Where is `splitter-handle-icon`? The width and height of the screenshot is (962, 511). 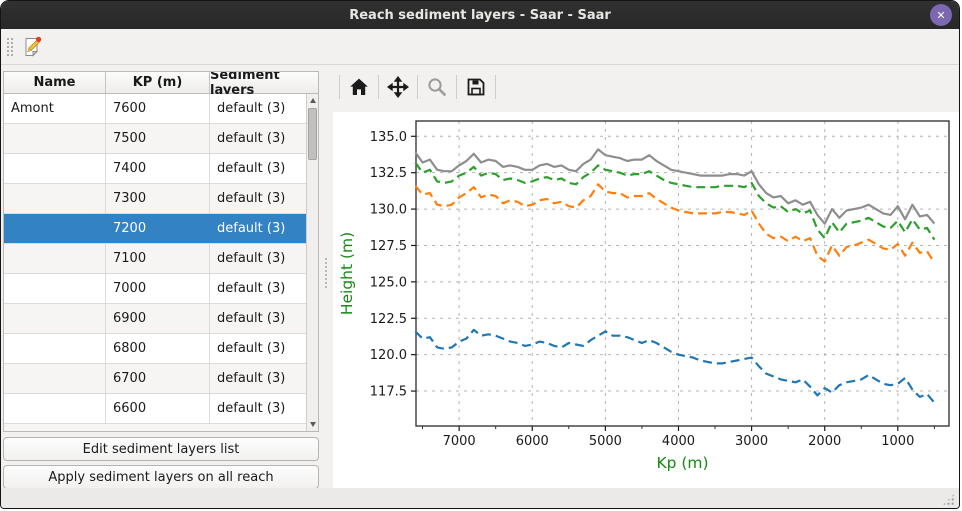
splitter-handle-icon is located at coordinates (326, 273).